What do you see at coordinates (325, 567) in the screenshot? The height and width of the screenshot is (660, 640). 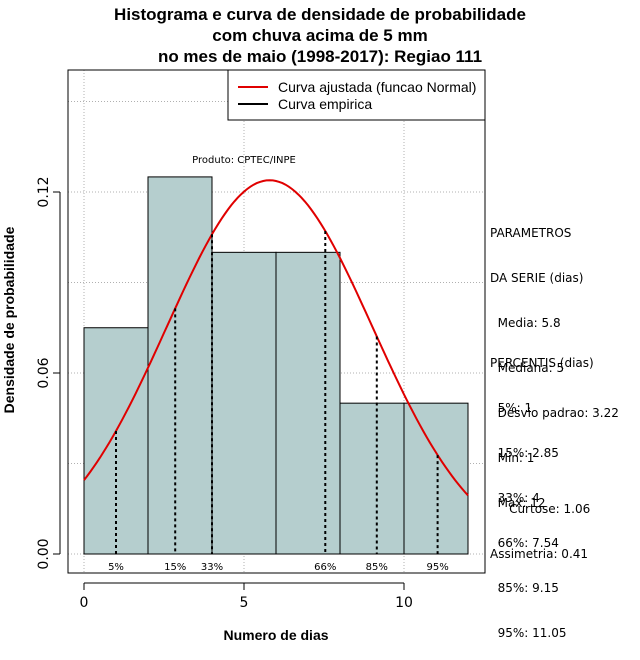 I see `percentile-label: 66%` at bounding box center [325, 567].